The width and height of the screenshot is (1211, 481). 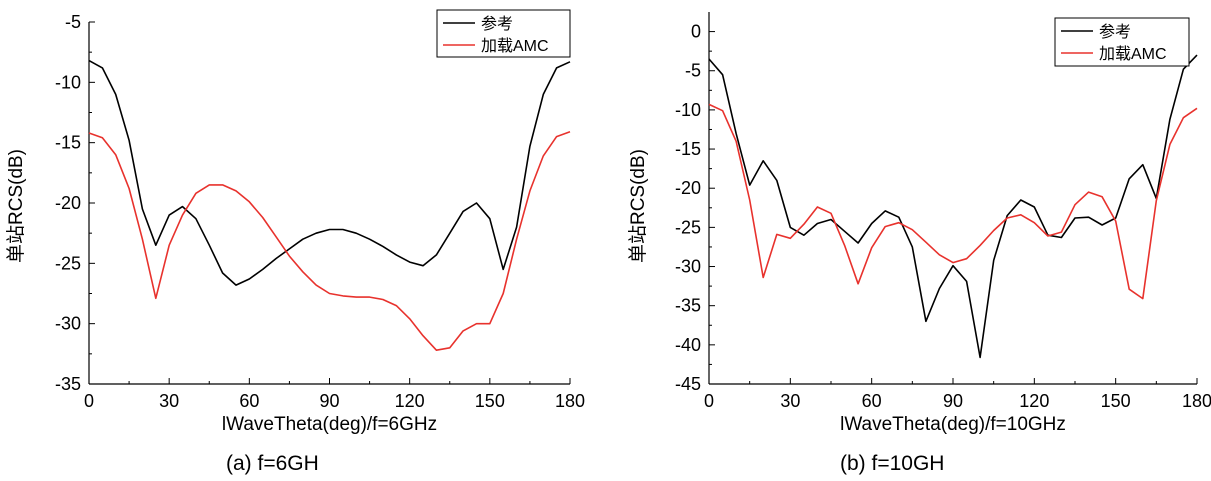 What do you see at coordinates (272, 463) in the screenshot?
I see `caption-a: (a) f=6GH` at bounding box center [272, 463].